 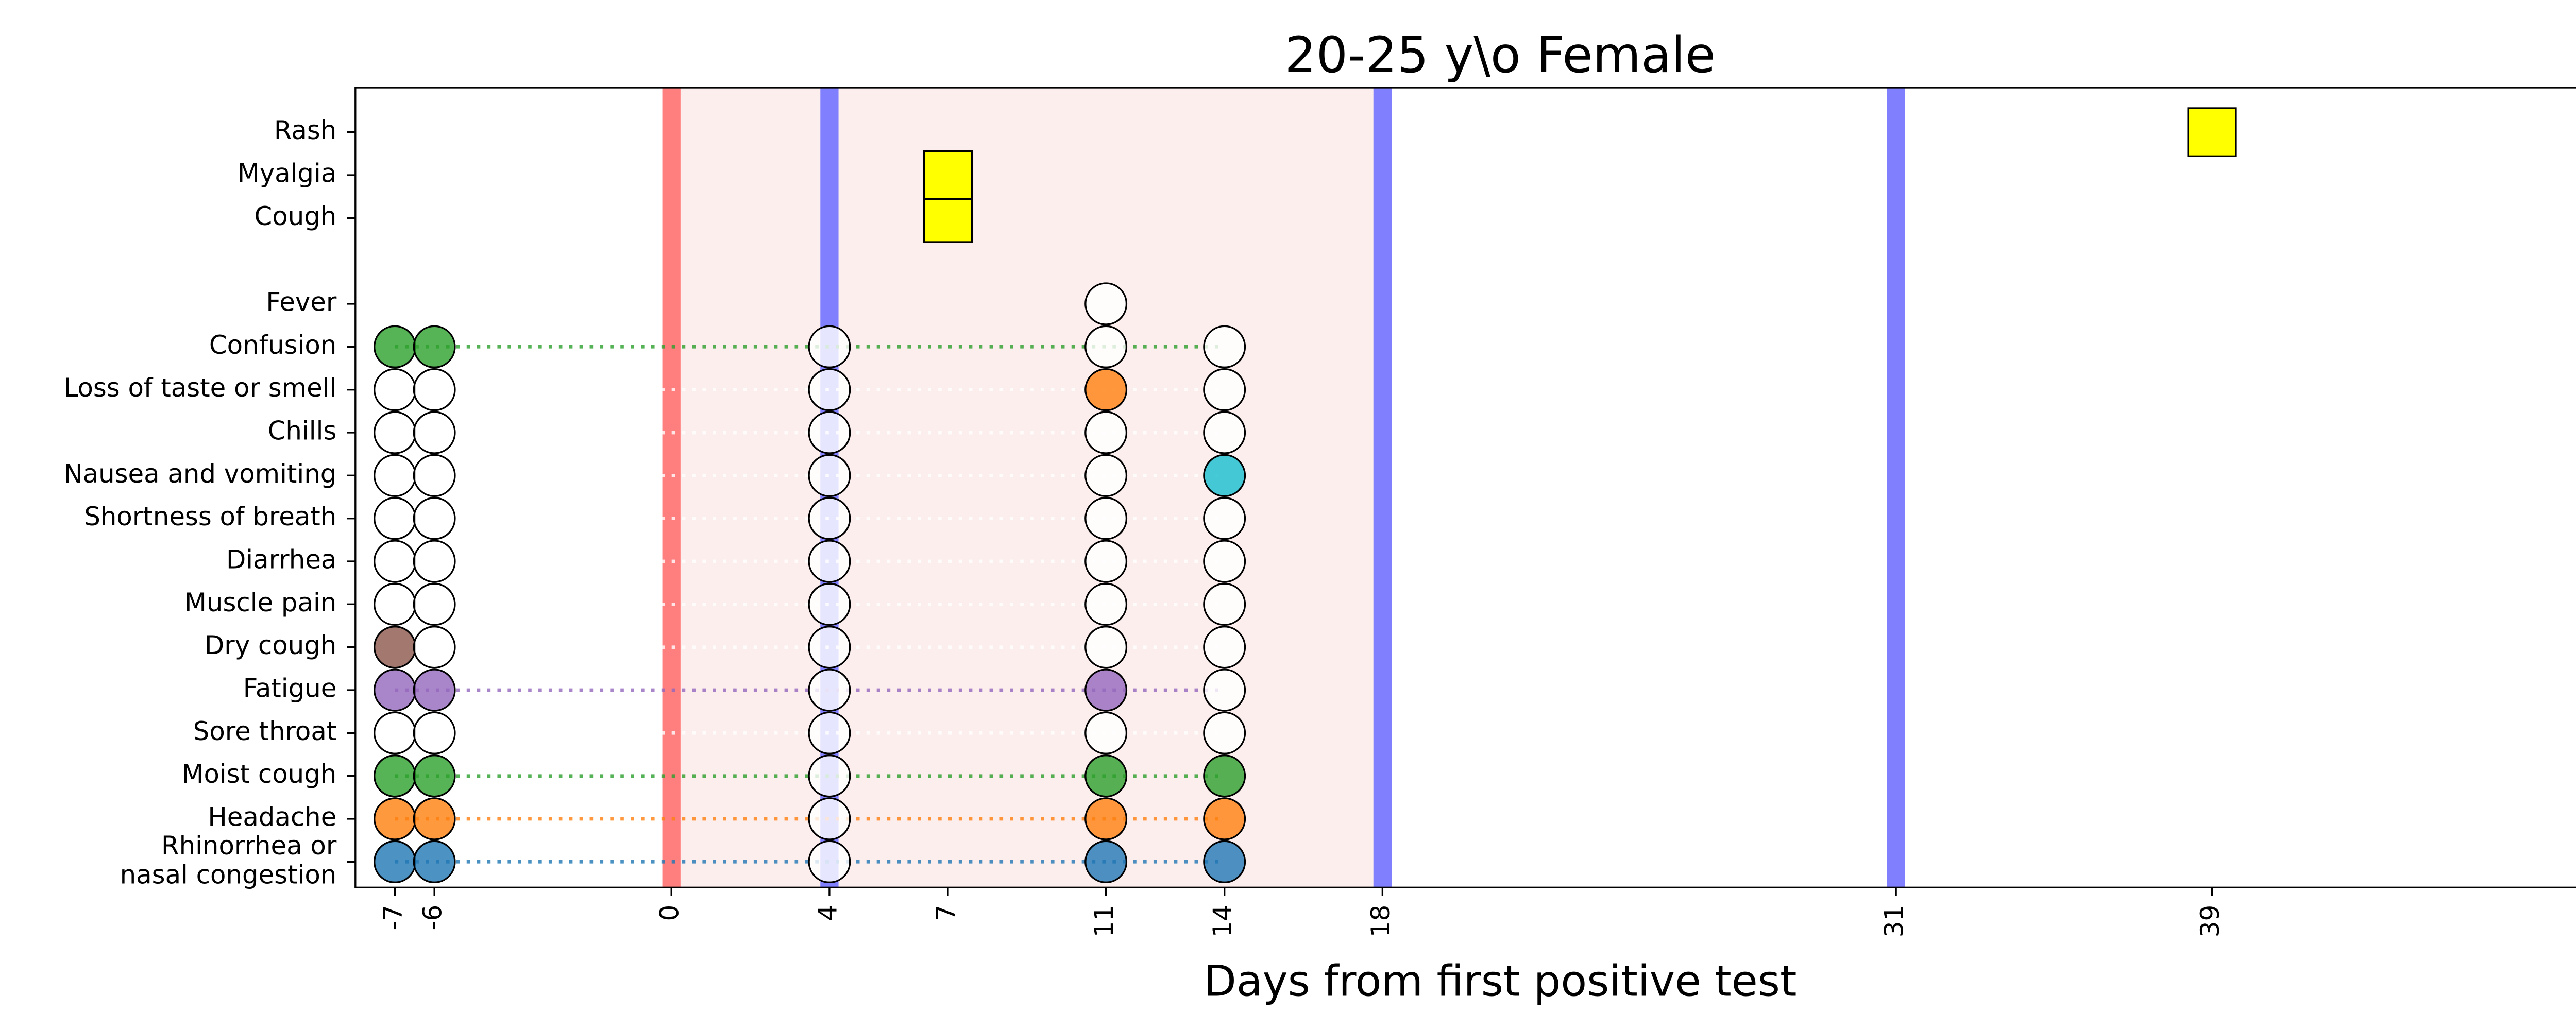 What do you see at coordinates (433, 918) in the screenshot?
I see `x-tick-label: -6` at bounding box center [433, 918].